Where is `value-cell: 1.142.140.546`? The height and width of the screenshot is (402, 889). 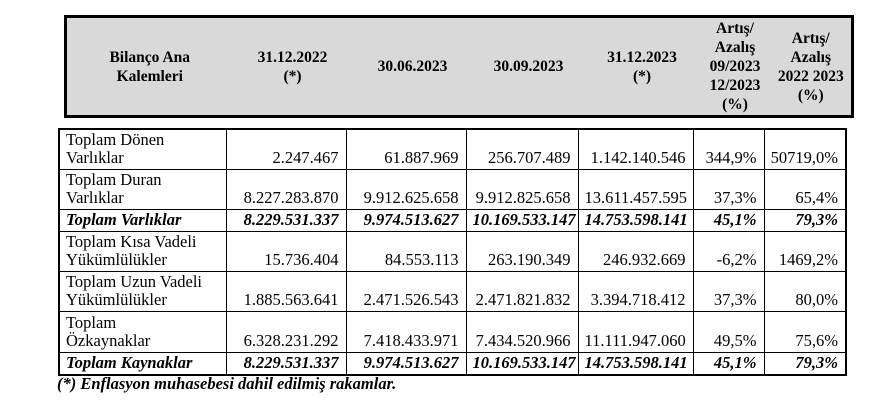 value-cell: 1.142.140.546 is located at coordinates (635, 149).